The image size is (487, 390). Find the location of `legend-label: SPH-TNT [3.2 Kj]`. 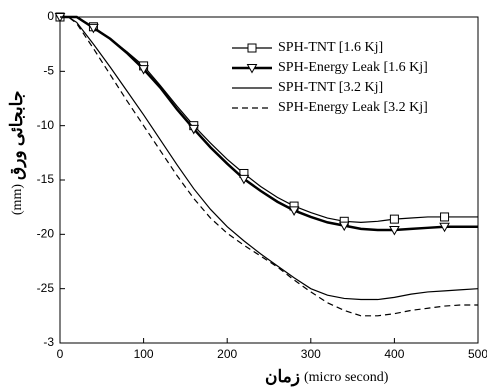

legend-label: SPH-TNT [3.2 Kj] is located at coordinates (330, 87).